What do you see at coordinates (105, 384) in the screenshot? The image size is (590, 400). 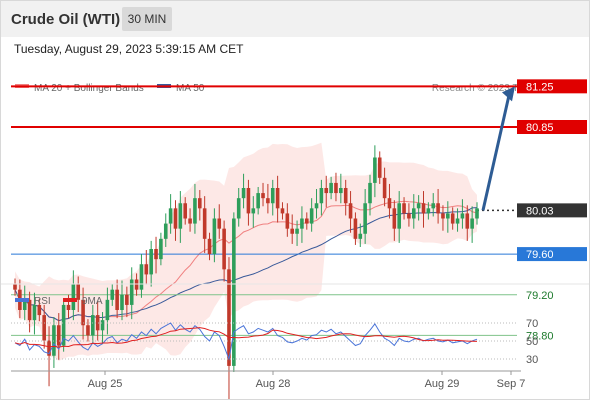 I see `x-tick-label: Aug 25` at bounding box center [105, 384].